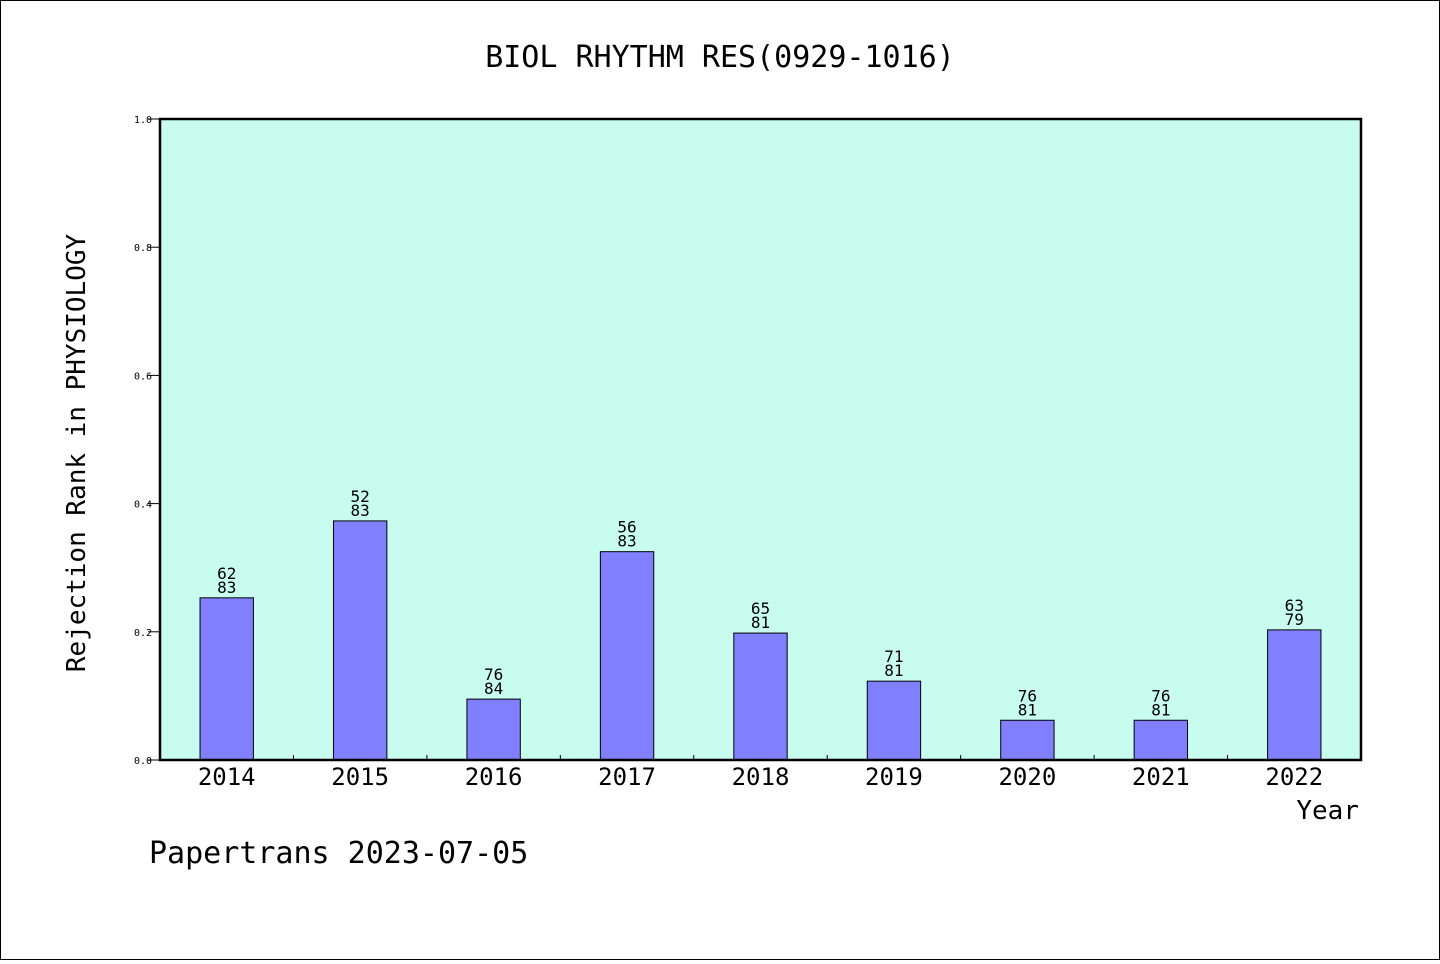  Describe the element at coordinates (720, 57) in the screenshot. I see `chart-title: BIOL RHYTHM RES(0929-1016)` at that location.